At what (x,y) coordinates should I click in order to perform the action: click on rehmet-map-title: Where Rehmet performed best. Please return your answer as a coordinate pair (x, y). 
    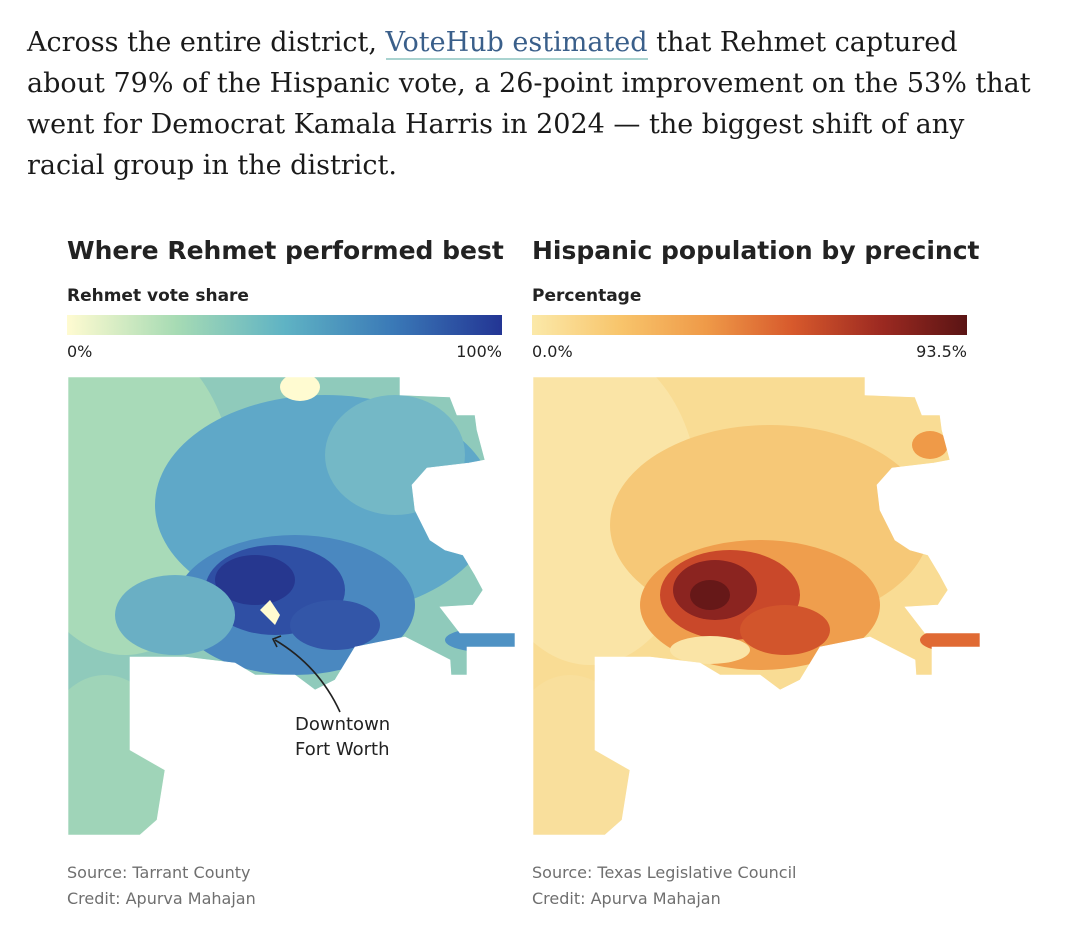
    Looking at the image, I should click on (285, 250).